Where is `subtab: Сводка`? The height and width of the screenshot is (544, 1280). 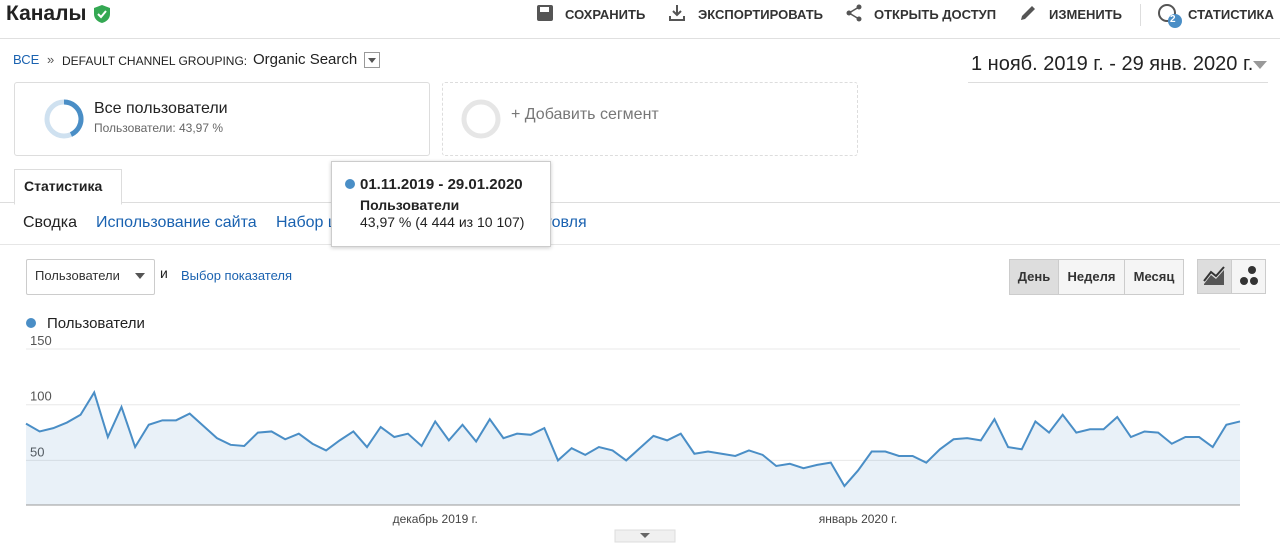
subtab: Сводка is located at coordinates (50, 222).